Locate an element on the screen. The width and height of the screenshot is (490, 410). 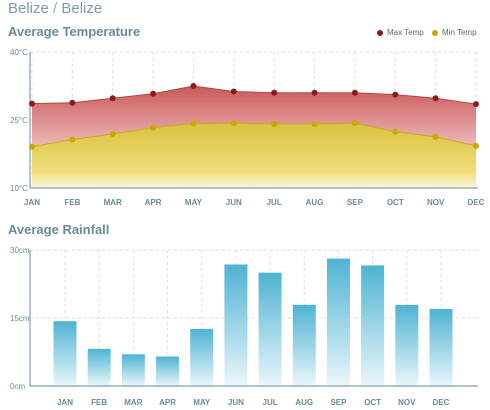
rain-x-tick-label: NOV is located at coordinates (407, 402).